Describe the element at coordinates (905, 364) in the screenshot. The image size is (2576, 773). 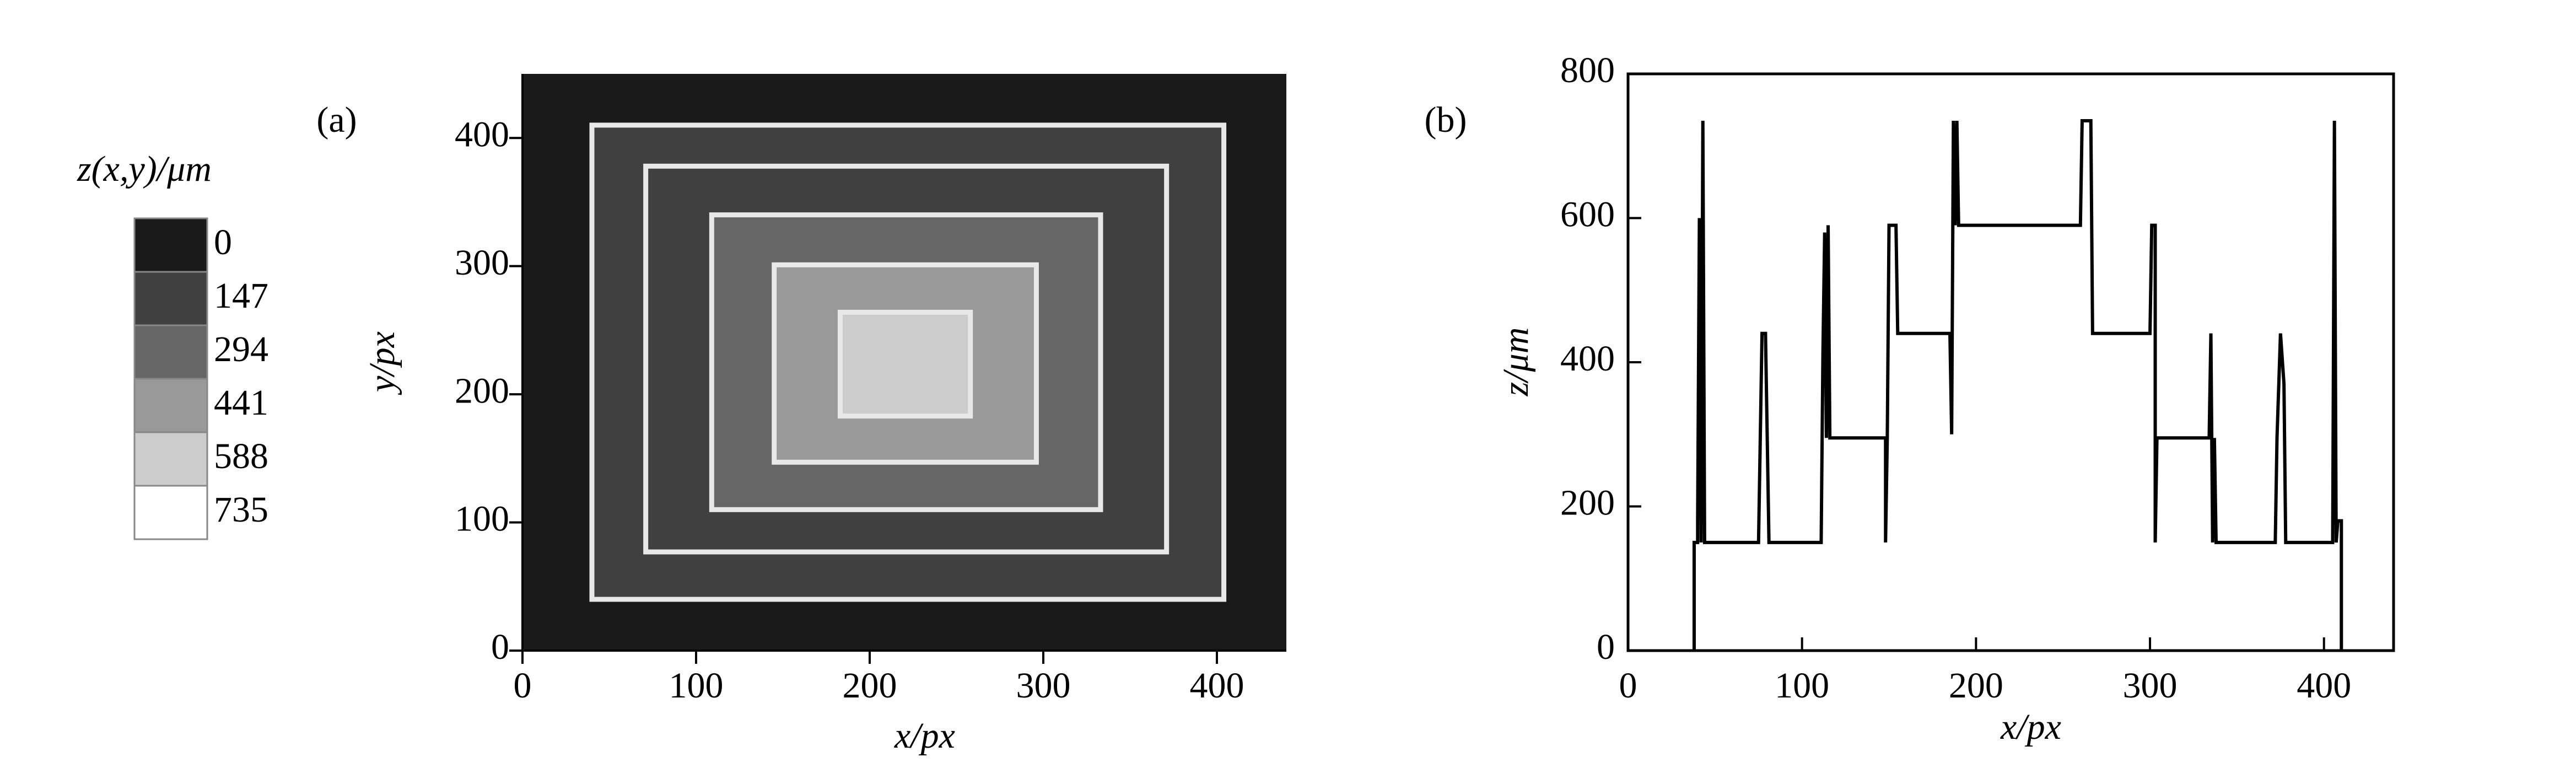
I see `heatmap-region` at that location.